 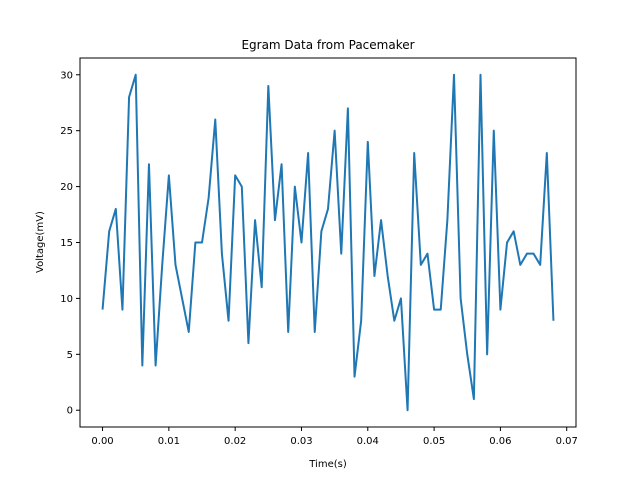 What do you see at coordinates (301, 441) in the screenshot?
I see `x-tick-label: 0.03` at bounding box center [301, 441].